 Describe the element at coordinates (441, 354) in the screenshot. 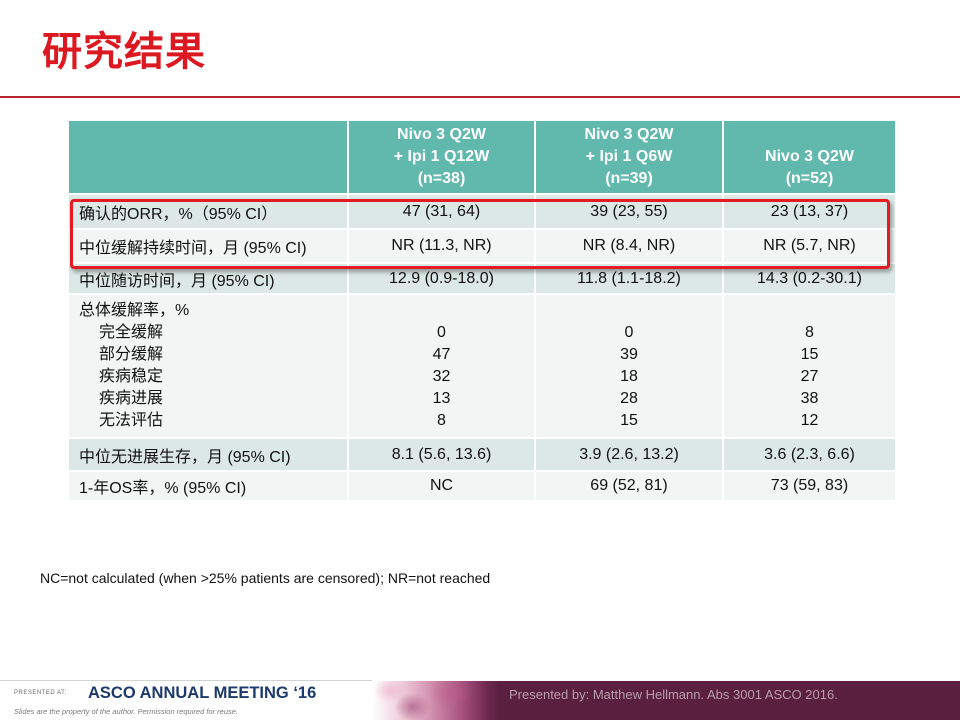

I see `row-subvalue: 47` at that location.